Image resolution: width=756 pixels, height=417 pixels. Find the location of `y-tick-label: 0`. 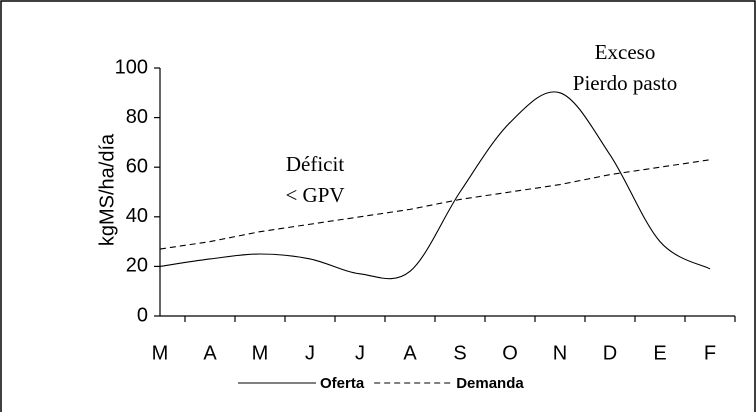

y-tick-label: 0 is located at coordinates (142, 315).